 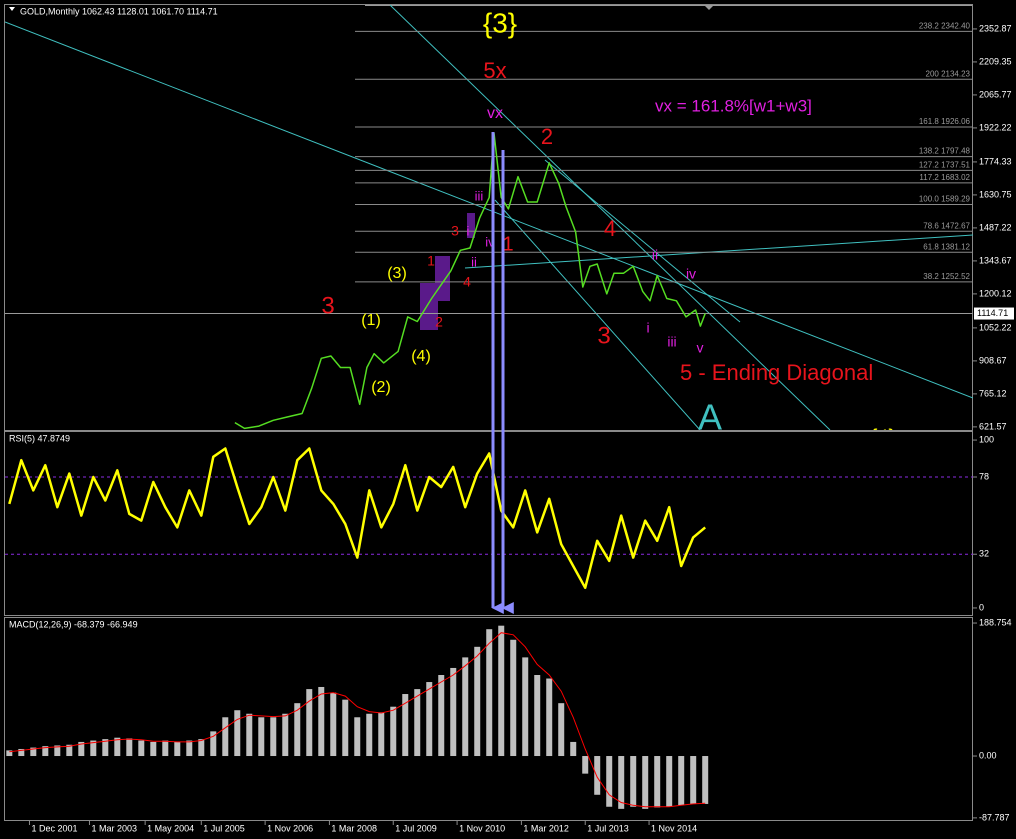 I want to click on y-tick-label: 765.12, so click(x=993, y=393).